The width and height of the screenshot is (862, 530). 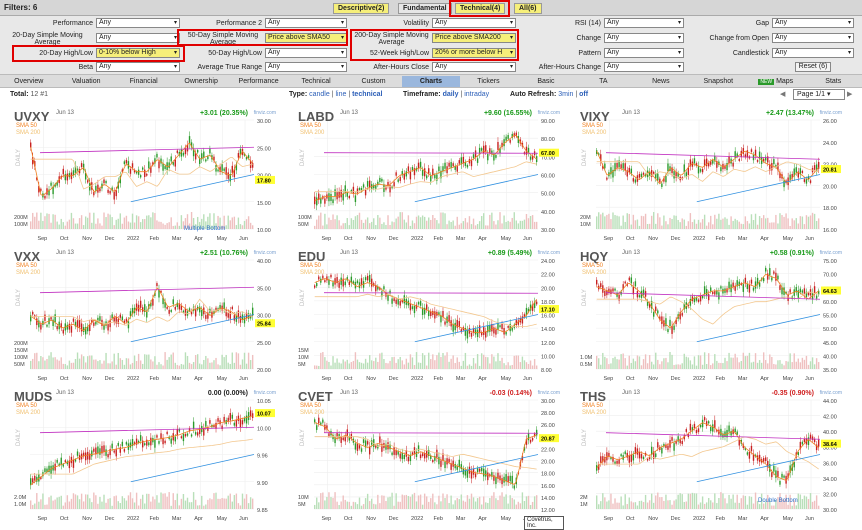 I want to click on refresh-3min-link: 3min, so click(x=566, y=94).